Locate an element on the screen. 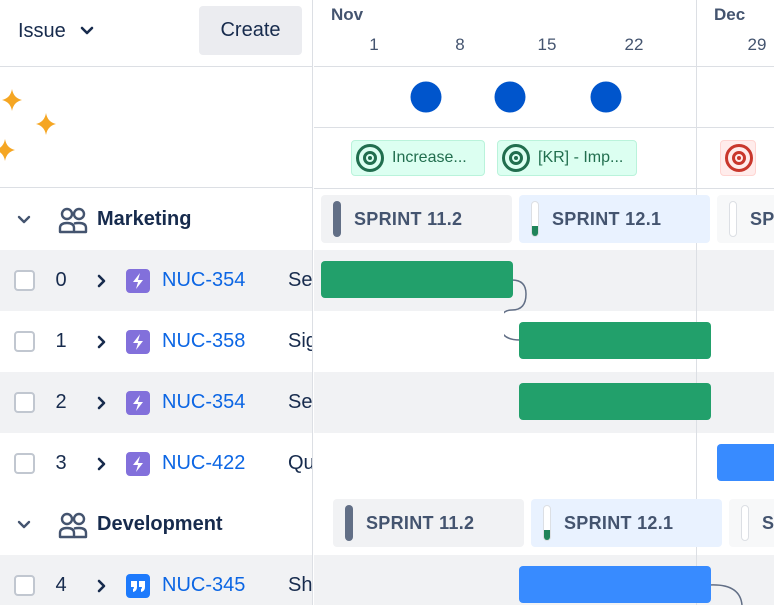  sparkle-icon is located at coordinates (32, 126).